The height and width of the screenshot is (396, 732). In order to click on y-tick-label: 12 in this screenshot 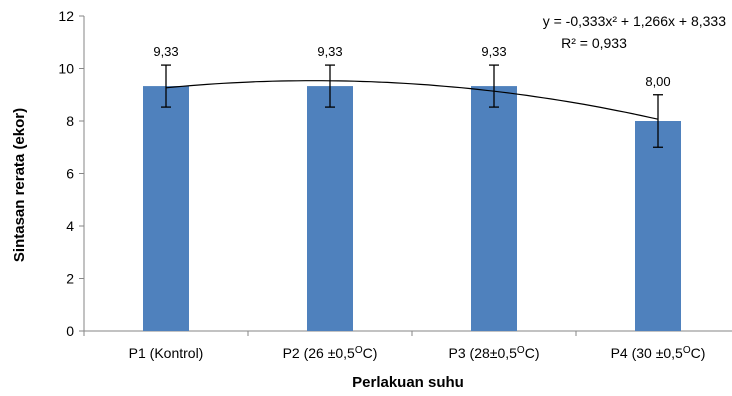, I will do `click(66, 16)`.